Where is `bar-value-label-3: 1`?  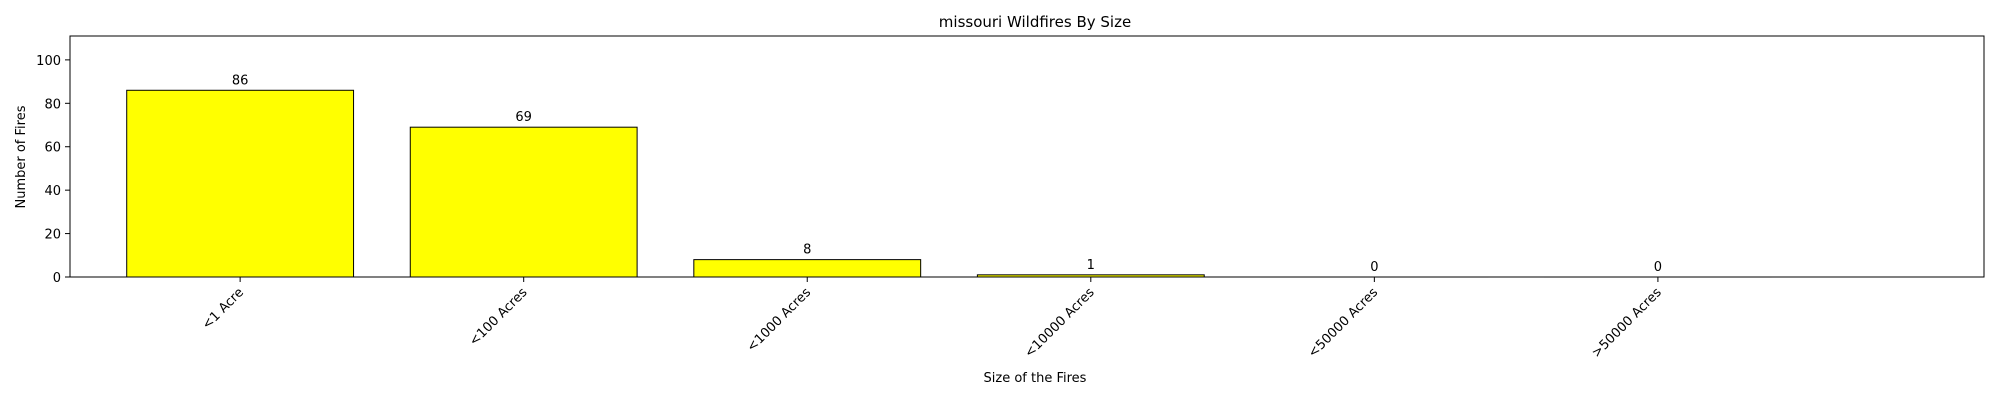 bar-value-label-3: 1 is located at coordinates (1091, 265).